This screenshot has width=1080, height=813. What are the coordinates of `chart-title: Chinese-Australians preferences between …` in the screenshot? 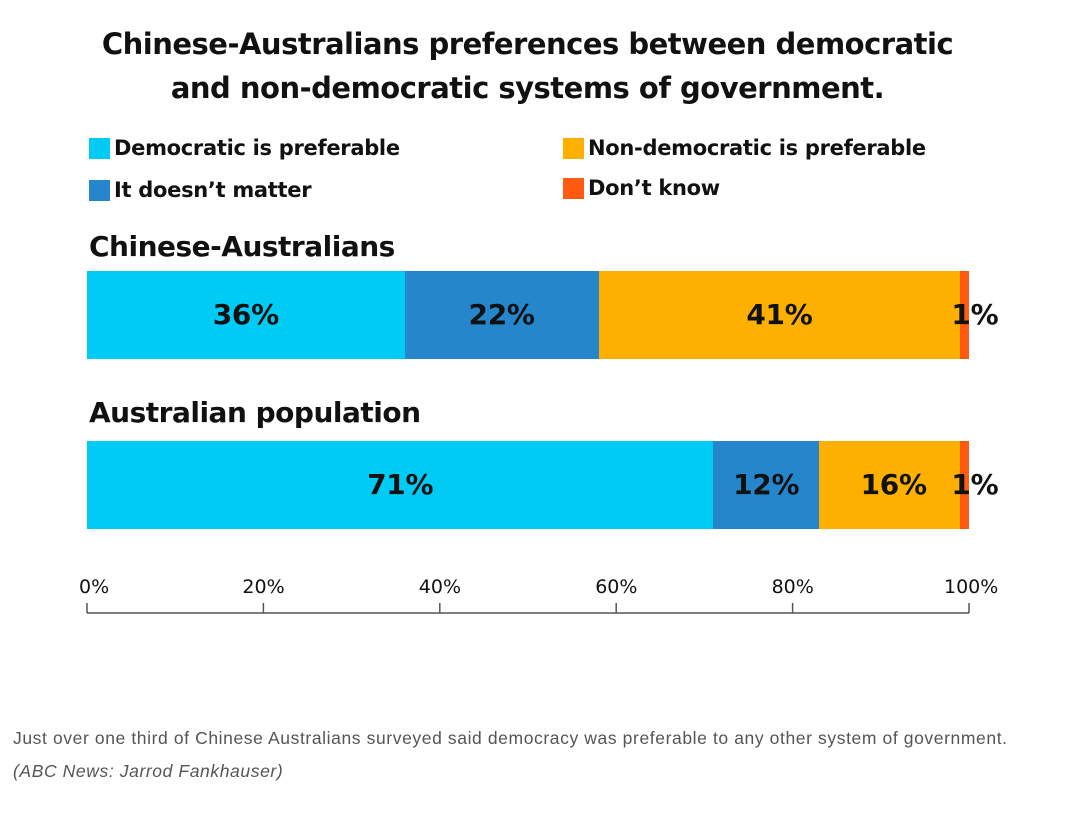 It's located at (527, 66).